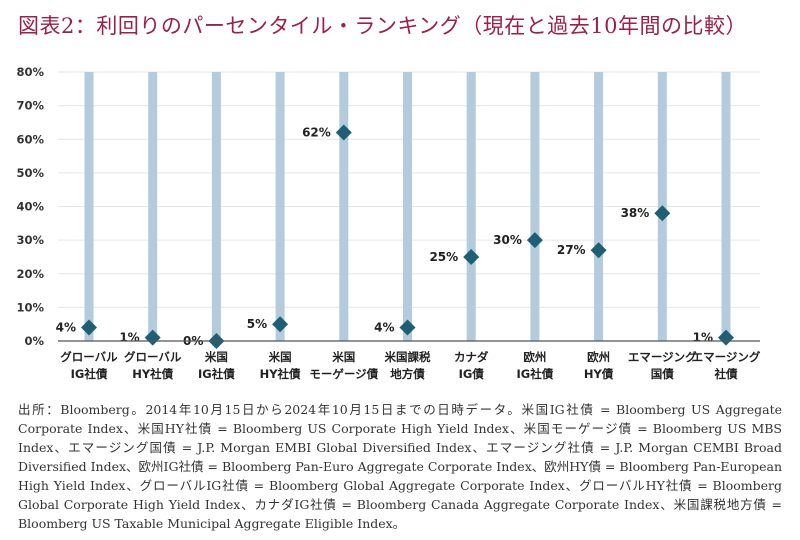 The width and height of the screenshot is (800, 540). I want to click on x-category-label: IG債, so click(472, 374).